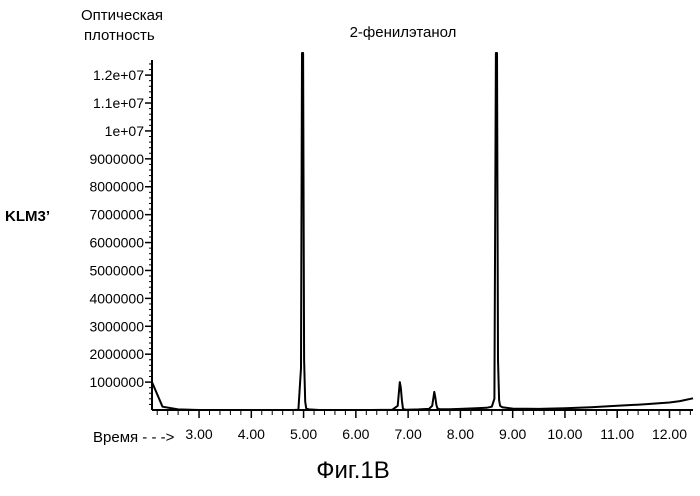 Image resolution: width=700 pixels, height=496 pixels. I want to click on peak-annotation: 2-фенилэтанол, so click(403, 32).